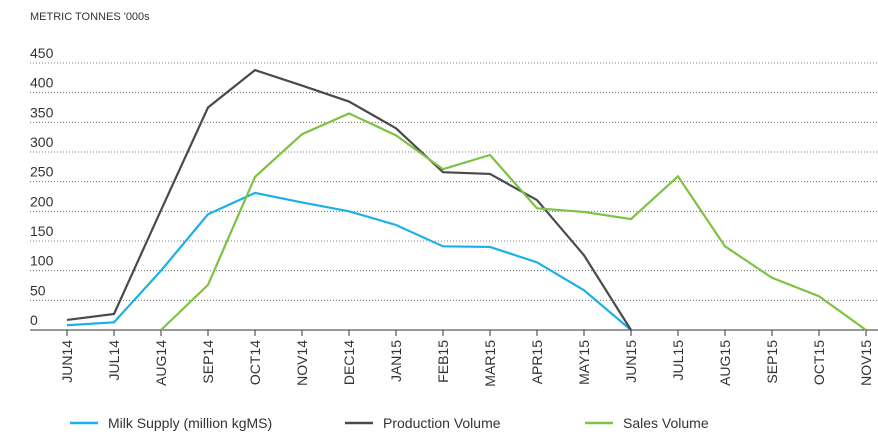 This screenshot has height=436, width=878. What do you see at coordinates (631, 361) in the screenshot?
I see `x-tick-label: JUN15` at bounding box center [631, 361].